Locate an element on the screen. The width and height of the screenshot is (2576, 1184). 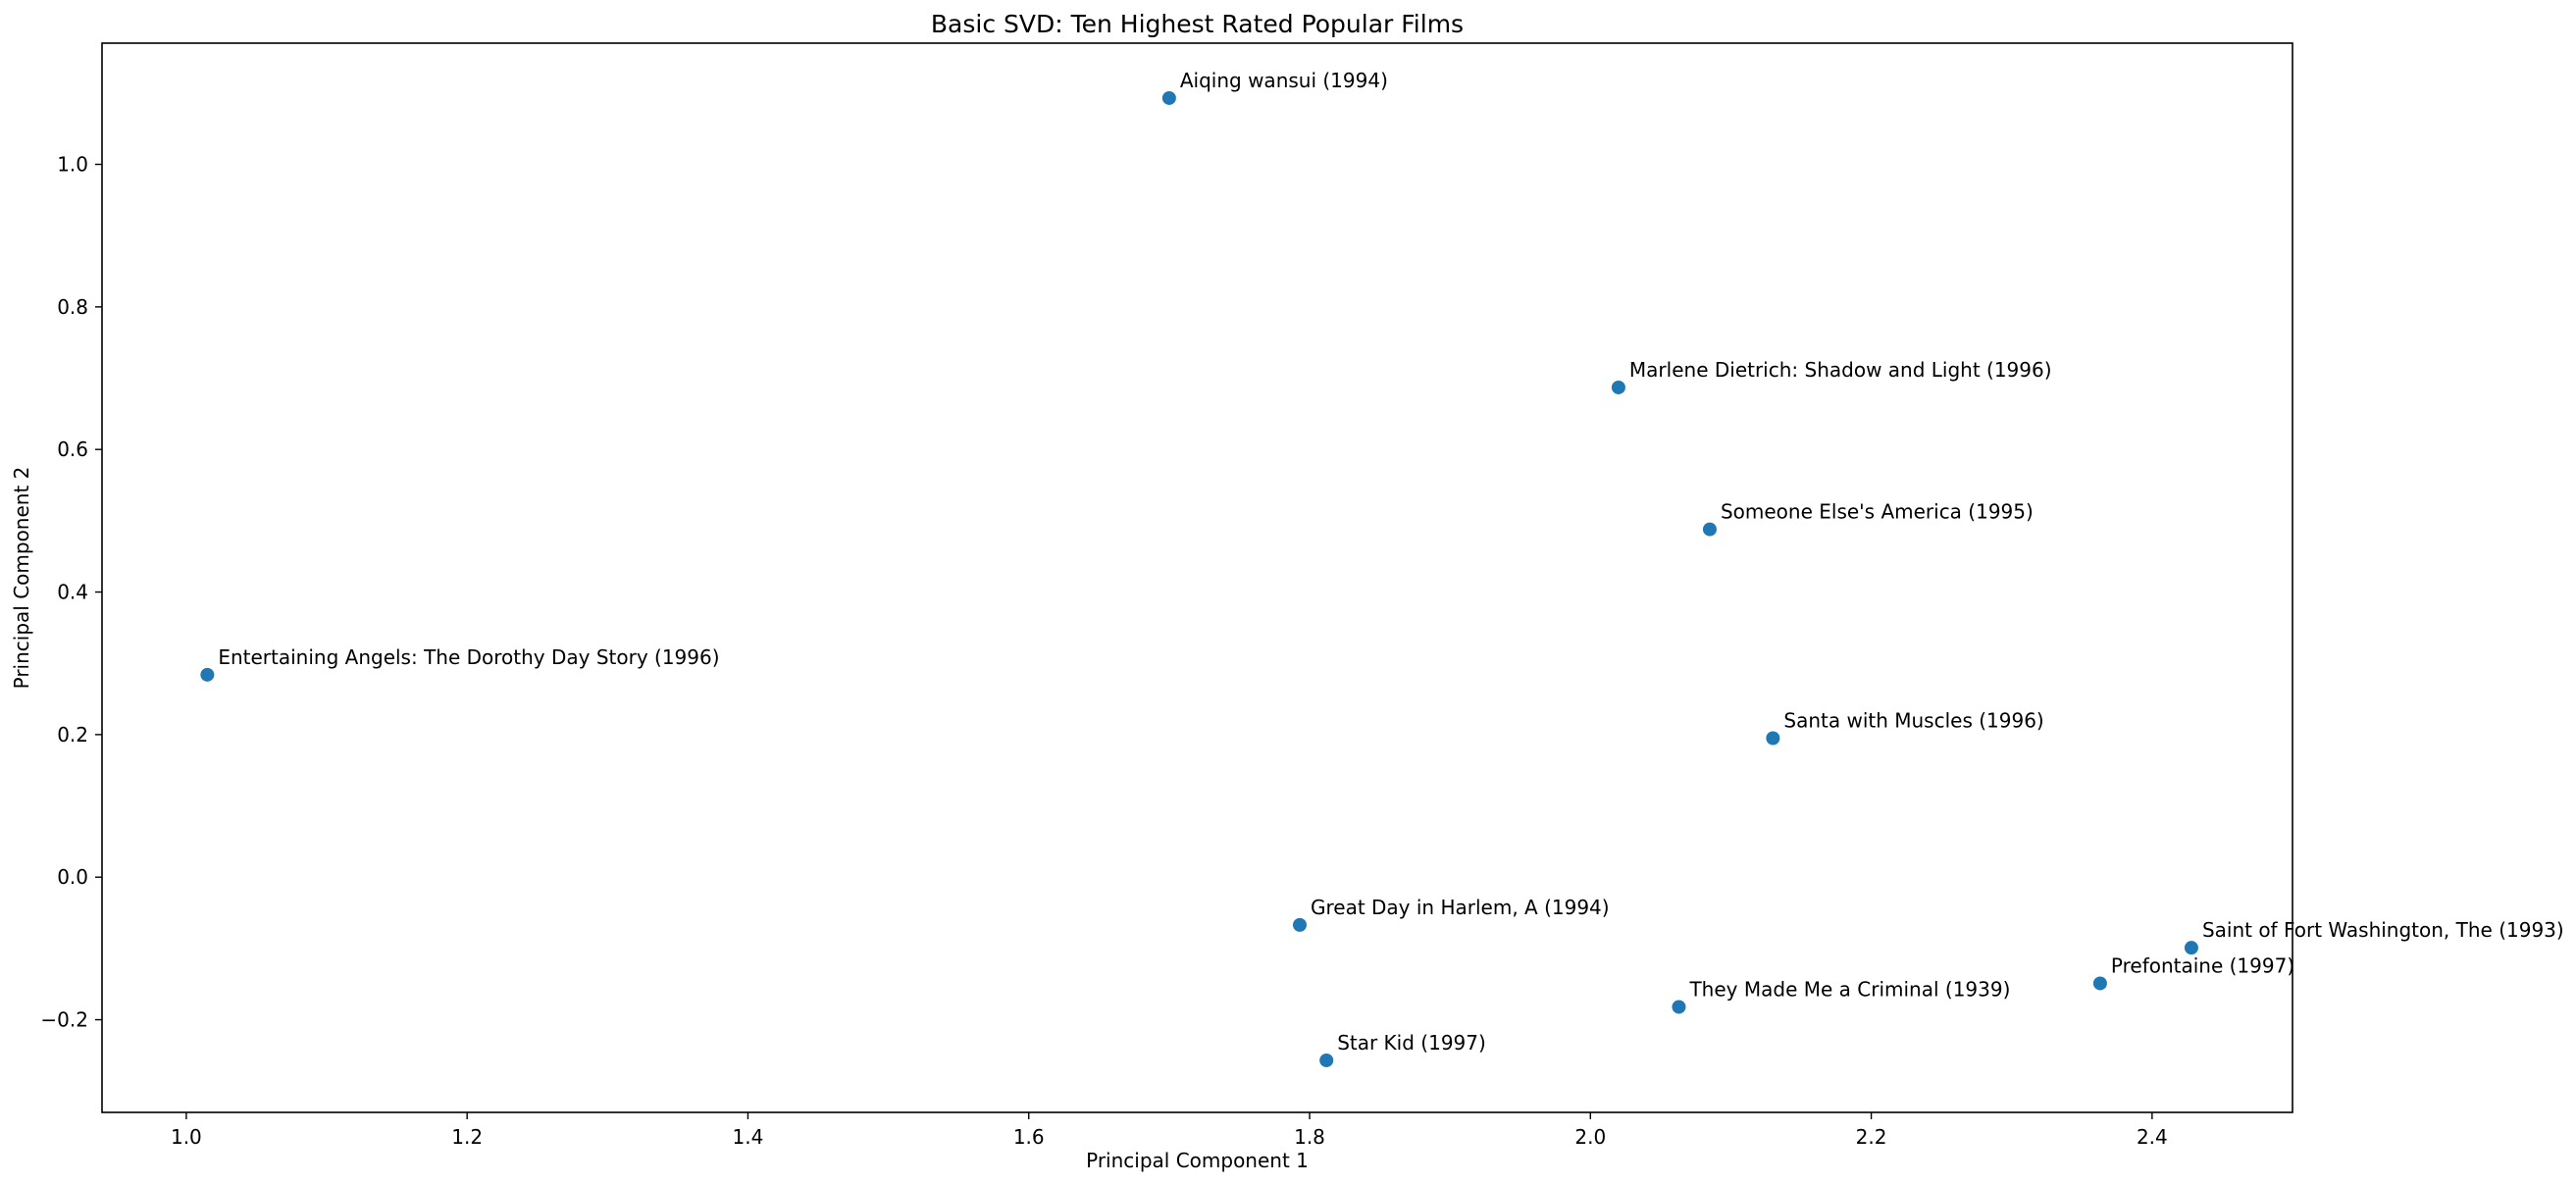
x-tick-label: 2.2 is located at coordinates (1871, 1137).